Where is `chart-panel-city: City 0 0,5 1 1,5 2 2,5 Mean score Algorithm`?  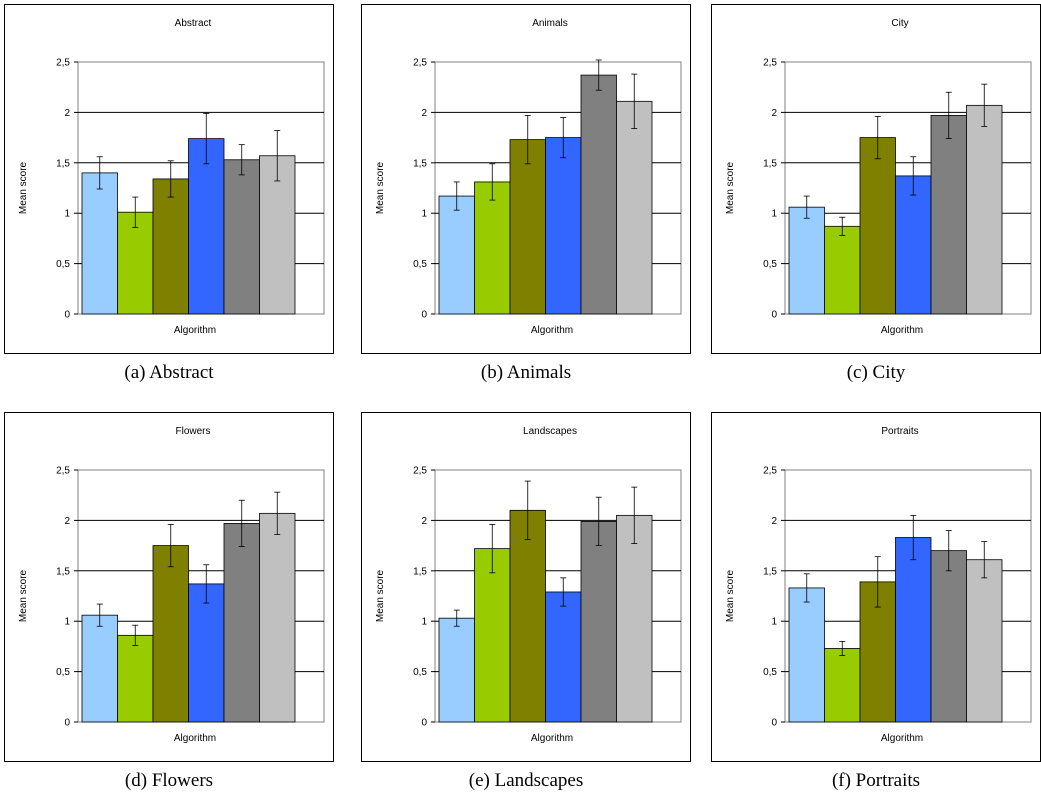
chart-panel-city: City 0 0,5 1 1,5 2 2,5 Mean score Algorithm is located at coordinates (876, 179).